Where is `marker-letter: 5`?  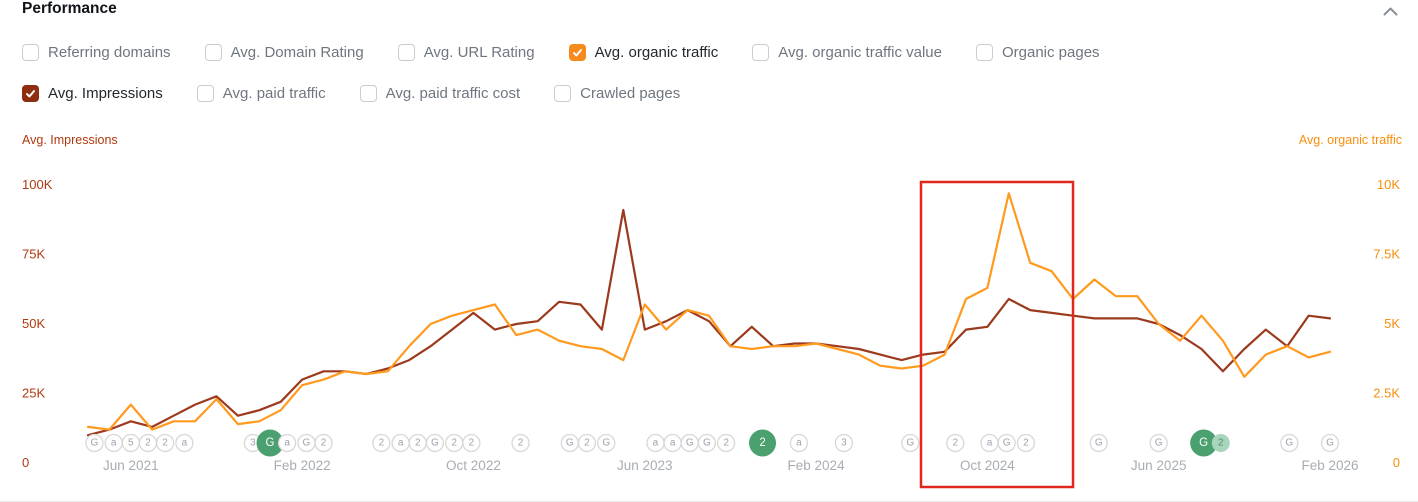
marker-letter: 5 is located at coordinates (131, 443).